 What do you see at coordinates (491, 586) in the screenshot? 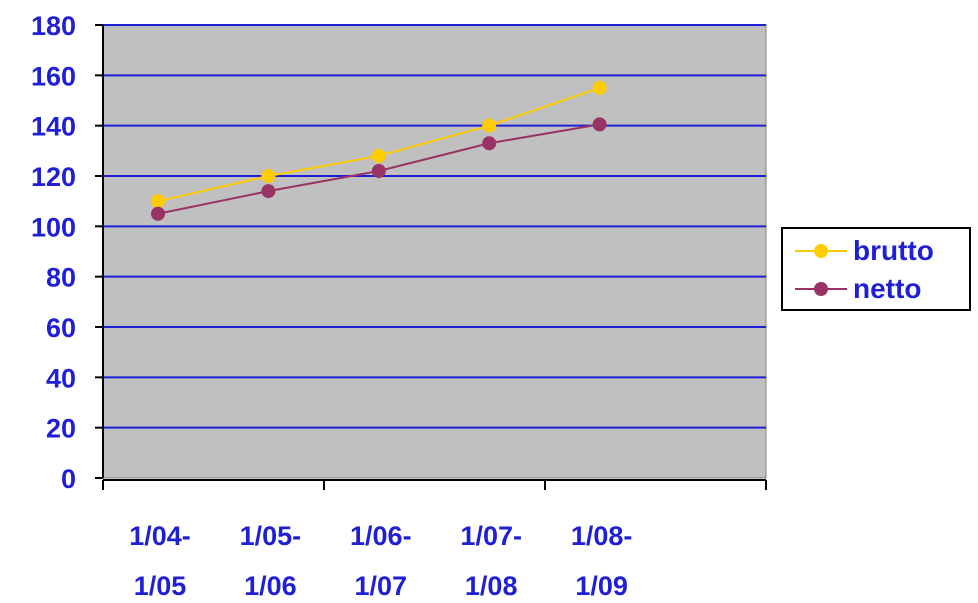
I see `x-tick-label: 1/08` at bounding box center [491, 586].